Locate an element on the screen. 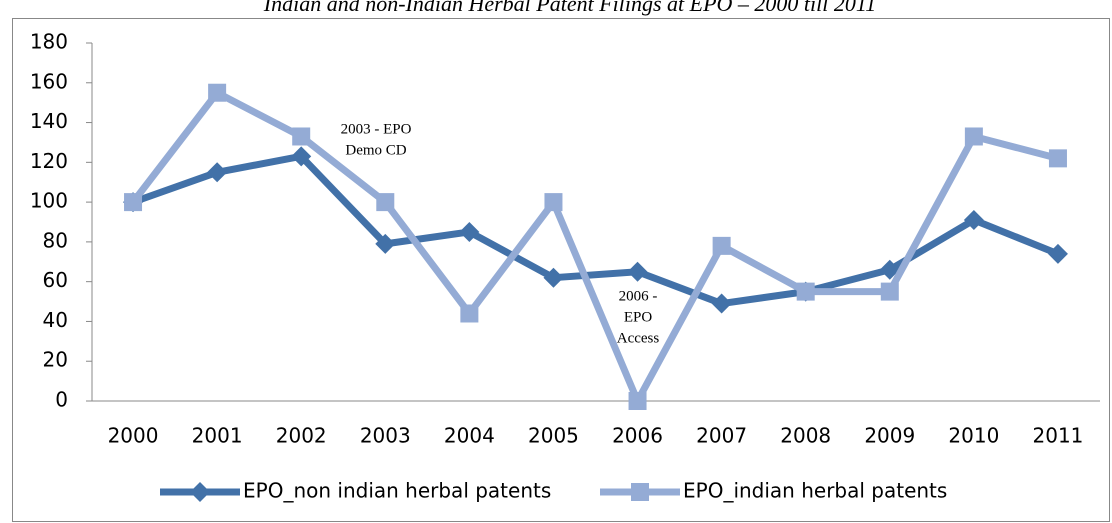 The height and width of the screenshot is (523, 1112). legend-label: EPO_non indian herbal patents is located at coordinates (397, 491).